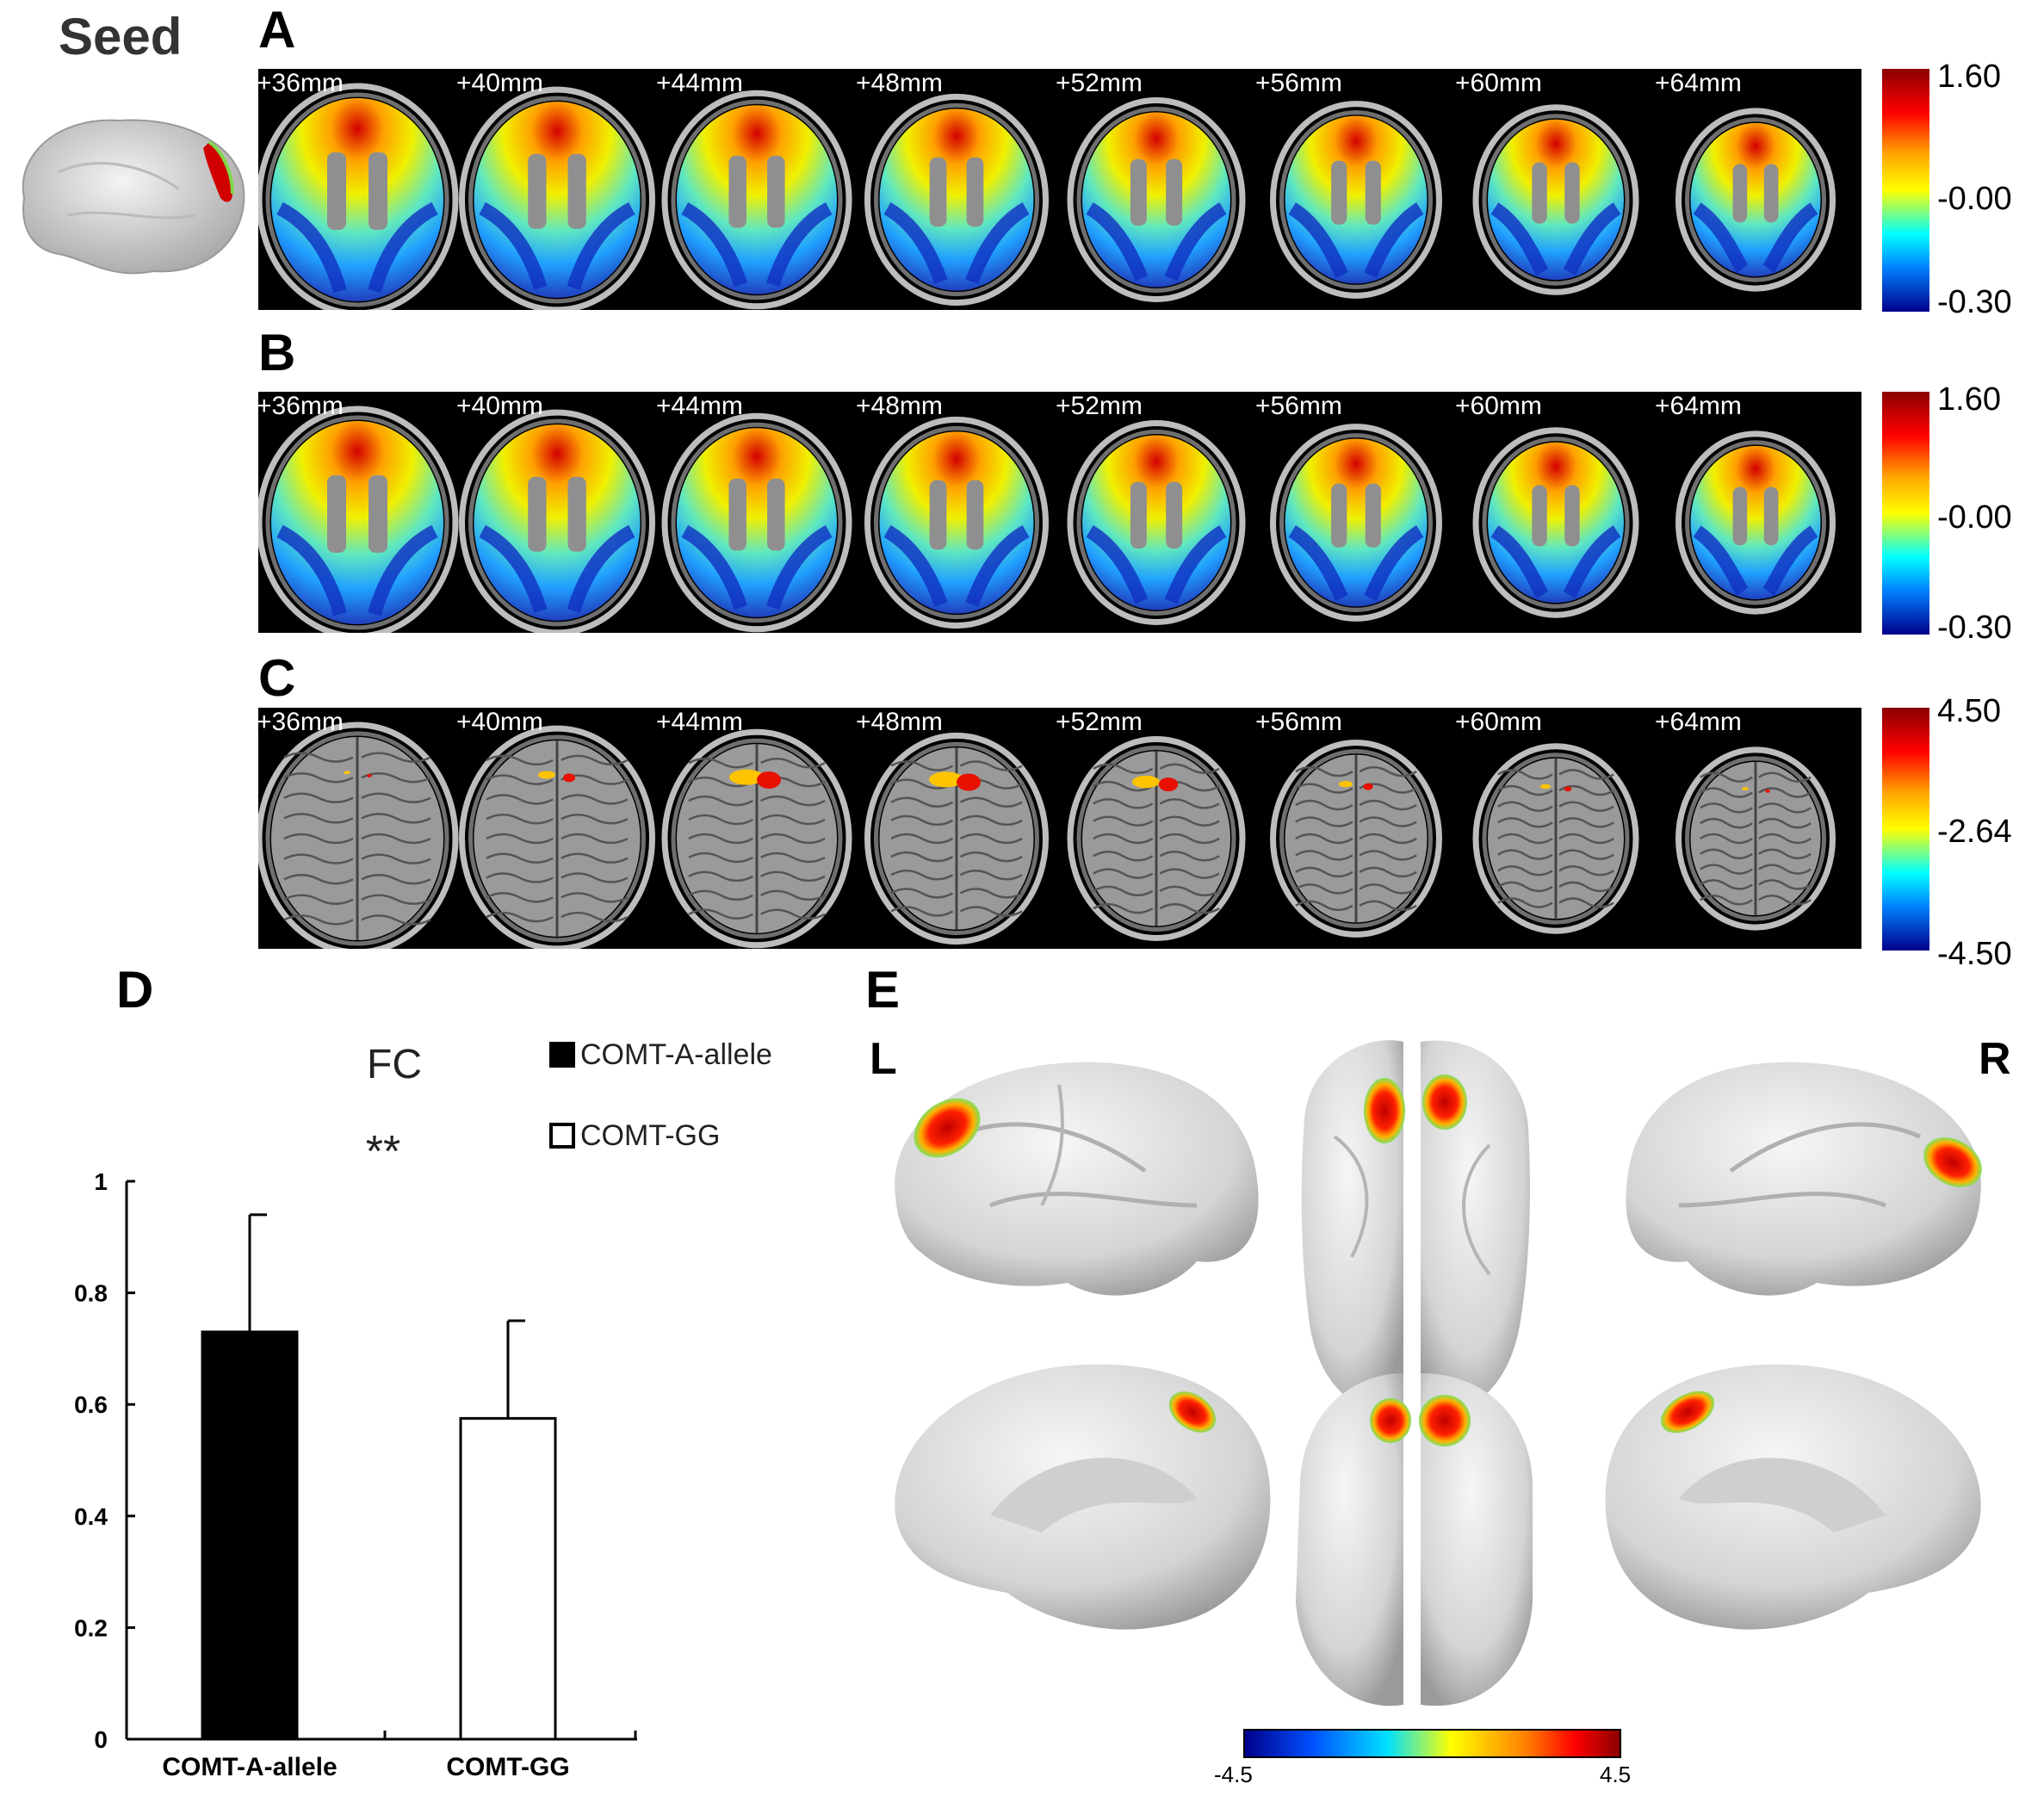  I want to click on panel-b-colorbar, so click(1905, 514).